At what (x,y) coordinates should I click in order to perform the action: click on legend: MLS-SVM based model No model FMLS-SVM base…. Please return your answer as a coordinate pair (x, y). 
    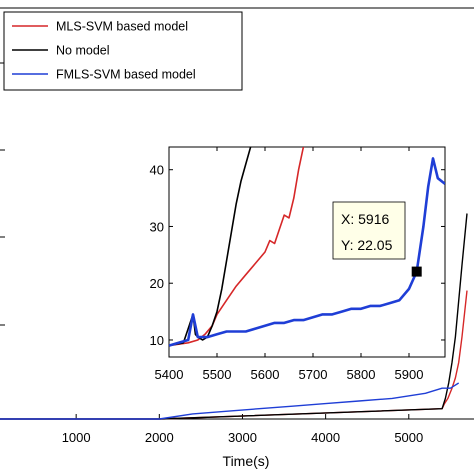
    Looking at the image, I should click on (123, 51).